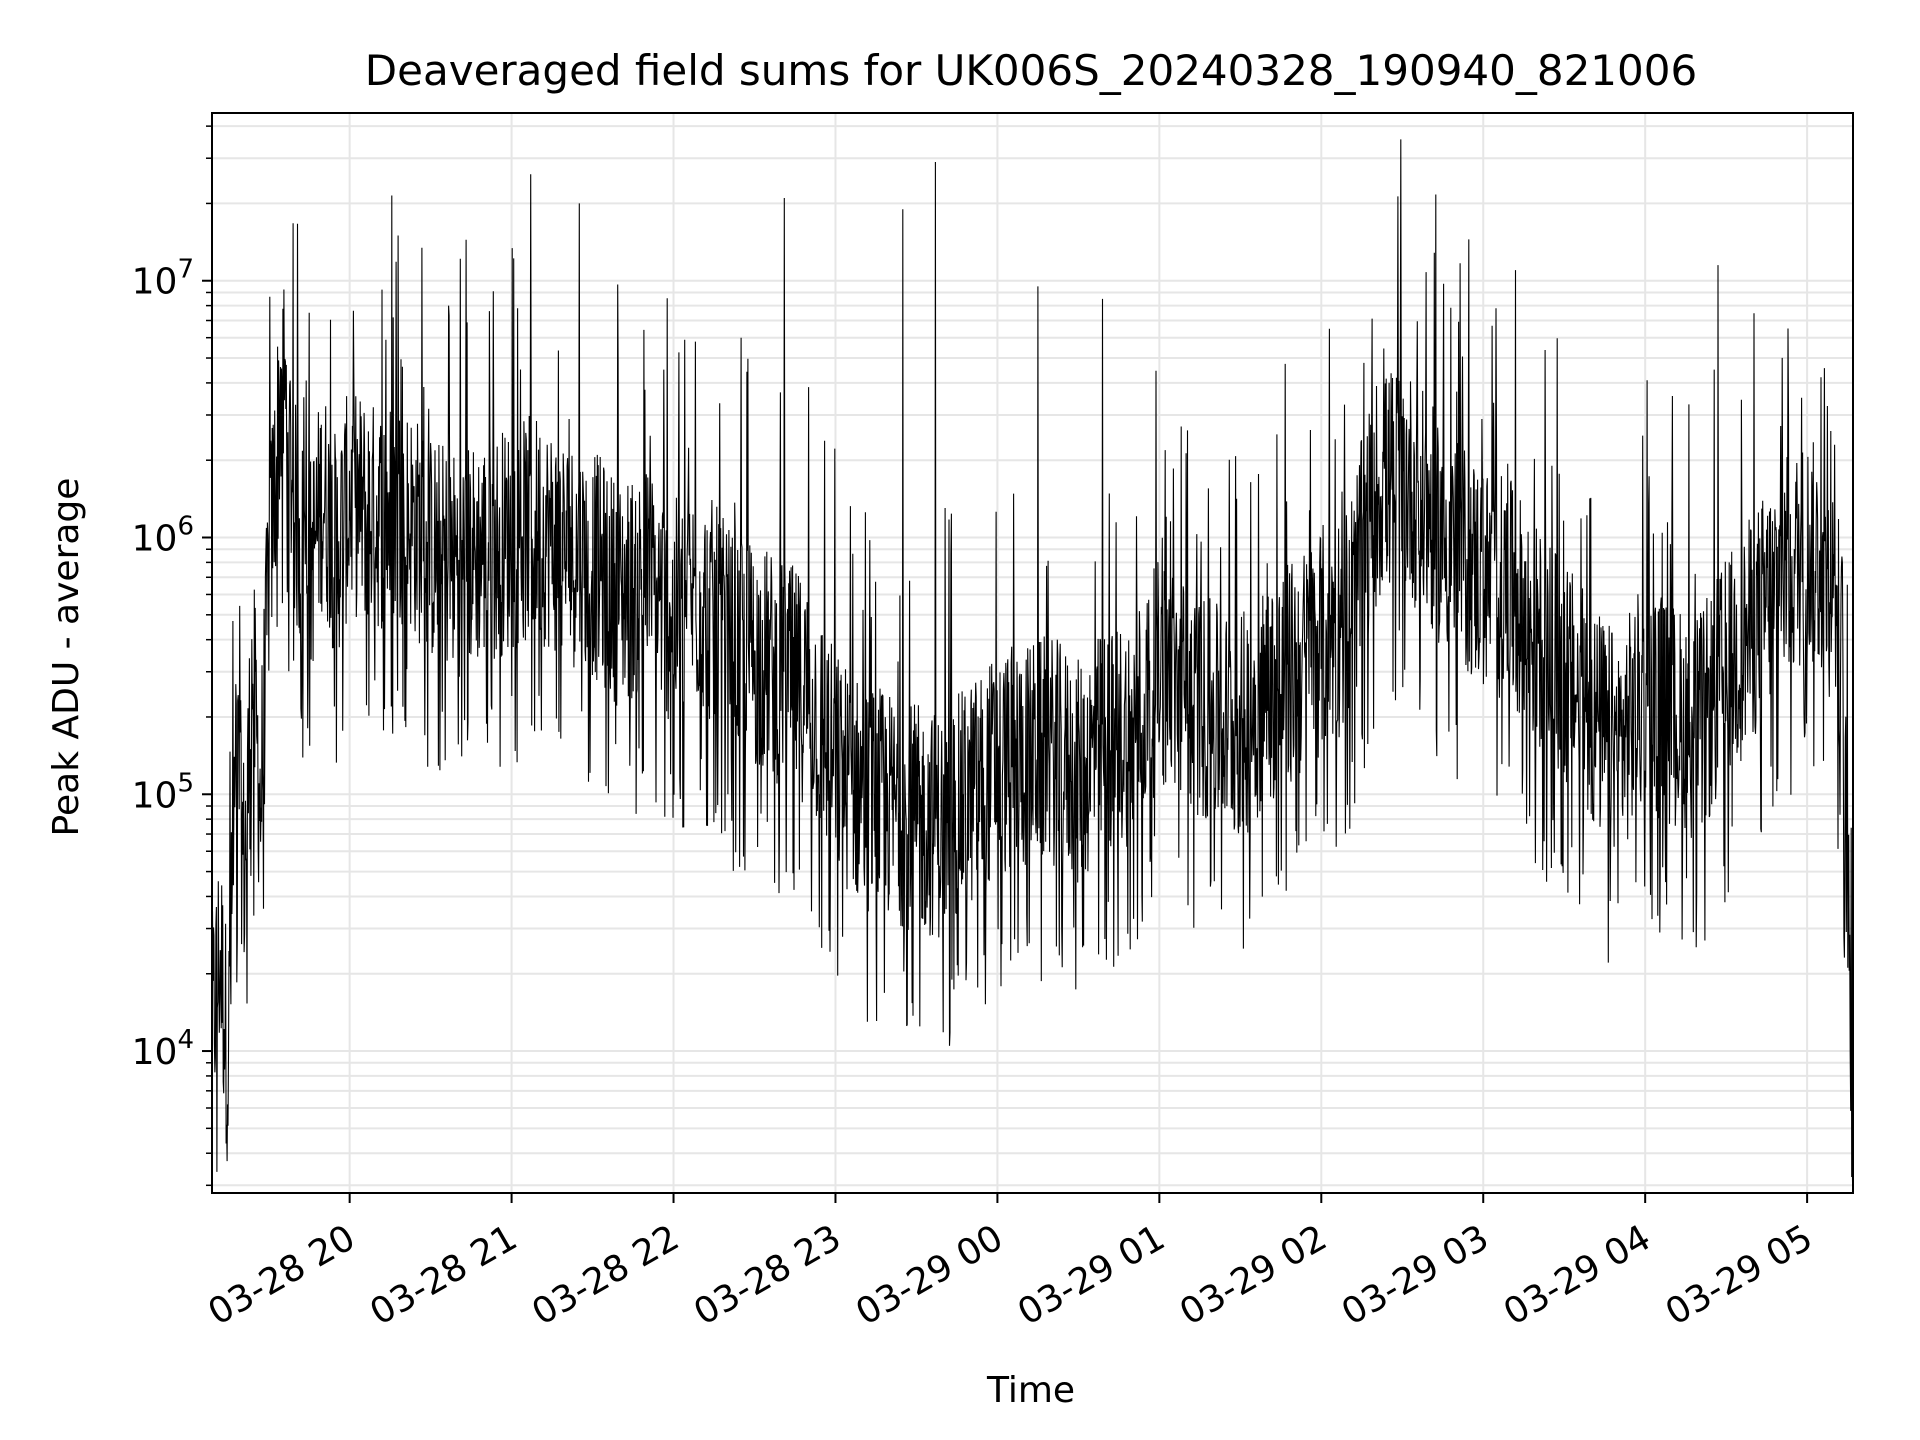 This screenshot has width=1920, height=1440. What do you see at coordinates (163, 535) in the screenshot?
I see `y-tick-label: 10⁶` at bounding box center [163, 535].